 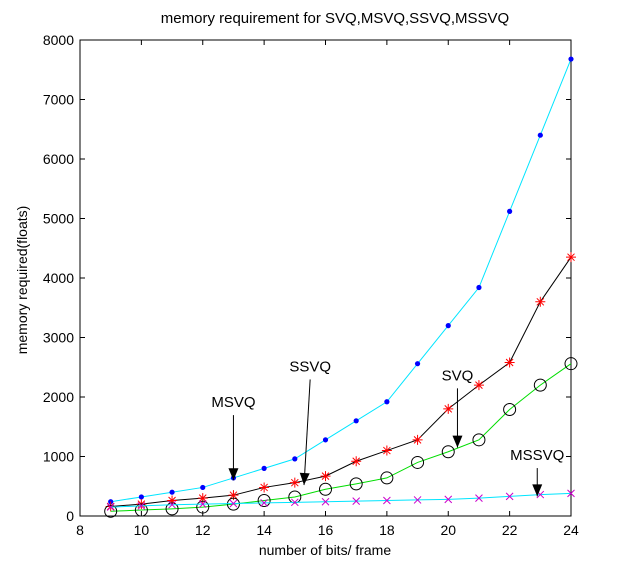 What do you see at coordinates (70, 516) in the screenshot?
I see `y-tick-label: 0` at bounding box center [70, 516].